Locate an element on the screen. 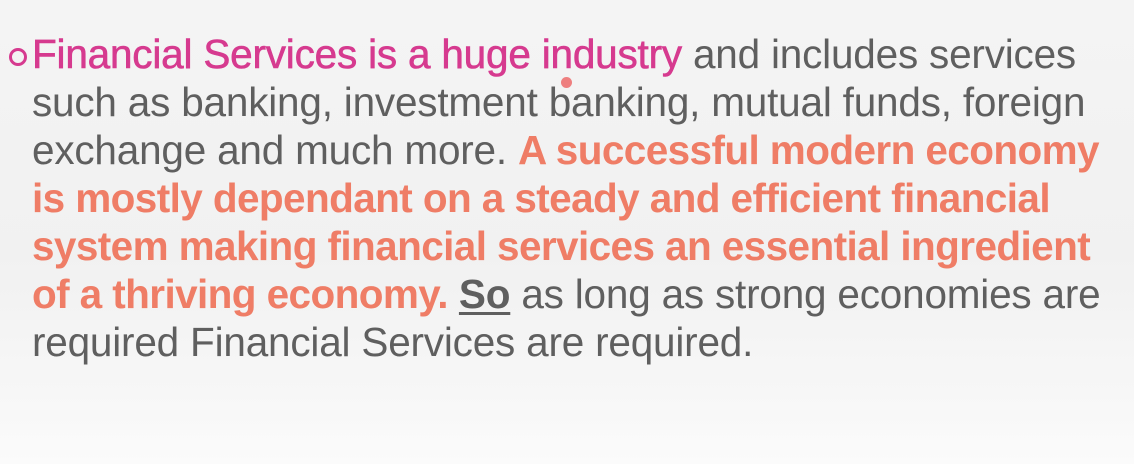  highlight-industry-phrase: Financial Services is a huge industry is located at coordinates (357, 54).